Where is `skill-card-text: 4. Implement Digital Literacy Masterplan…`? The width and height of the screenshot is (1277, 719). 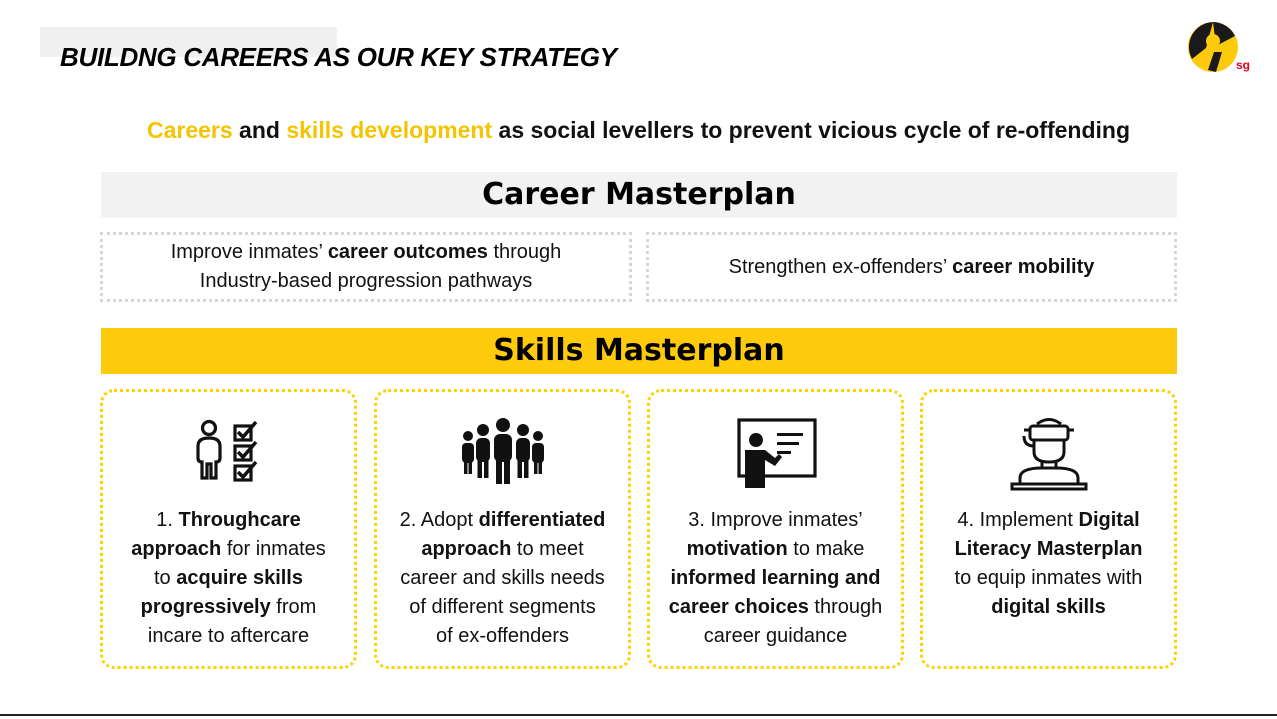
skill-card-text: 4. Implement Digital Literacy Masterplan… is located at coordinates (1048, 563).